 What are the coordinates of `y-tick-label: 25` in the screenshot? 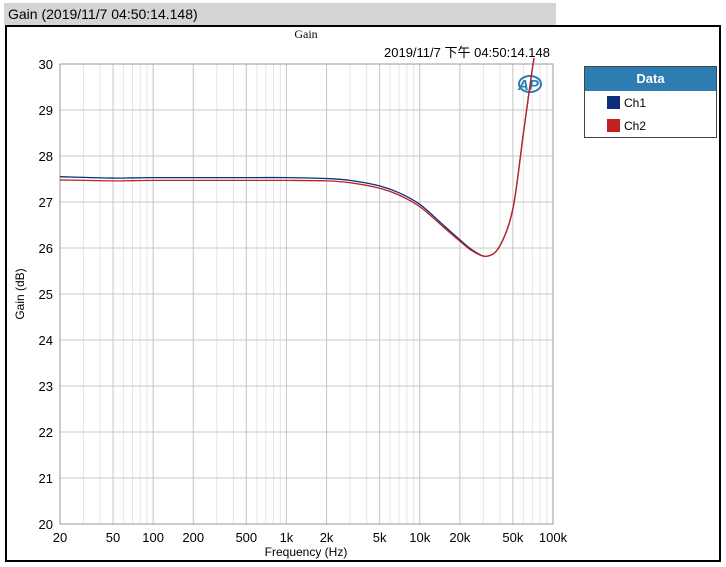 It's located at (46, 294).